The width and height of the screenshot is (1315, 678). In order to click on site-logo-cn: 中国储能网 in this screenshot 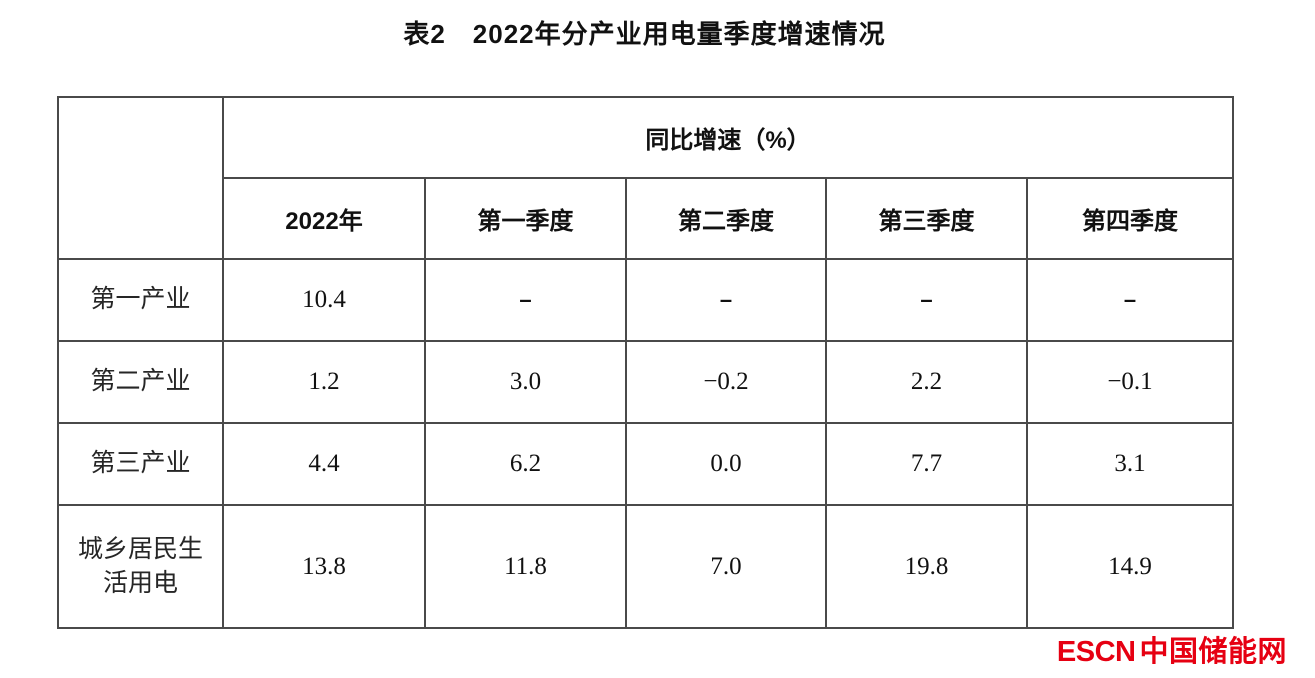, I will do `click(1213, 652)`.